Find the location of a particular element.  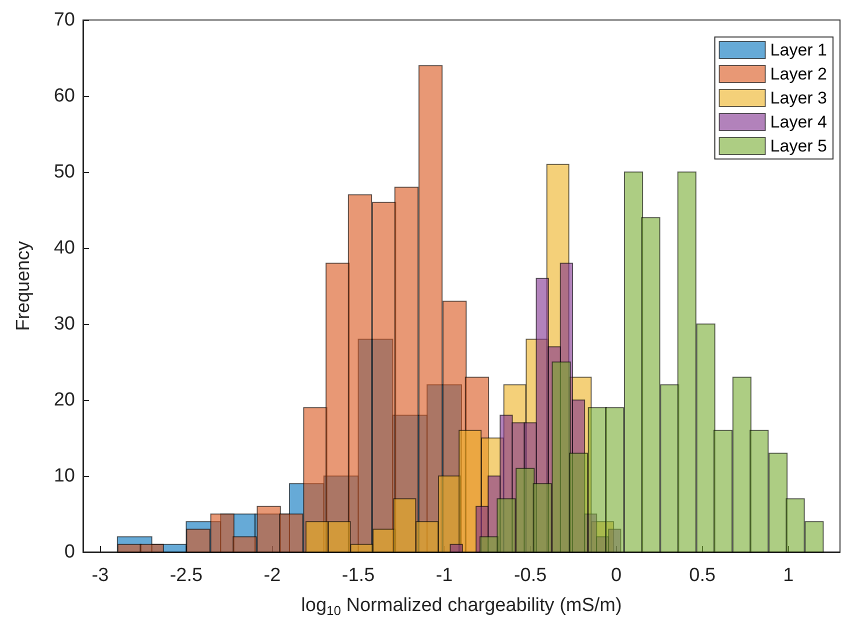

legend-label: Layer 1 is located at coordinates (798, 50).